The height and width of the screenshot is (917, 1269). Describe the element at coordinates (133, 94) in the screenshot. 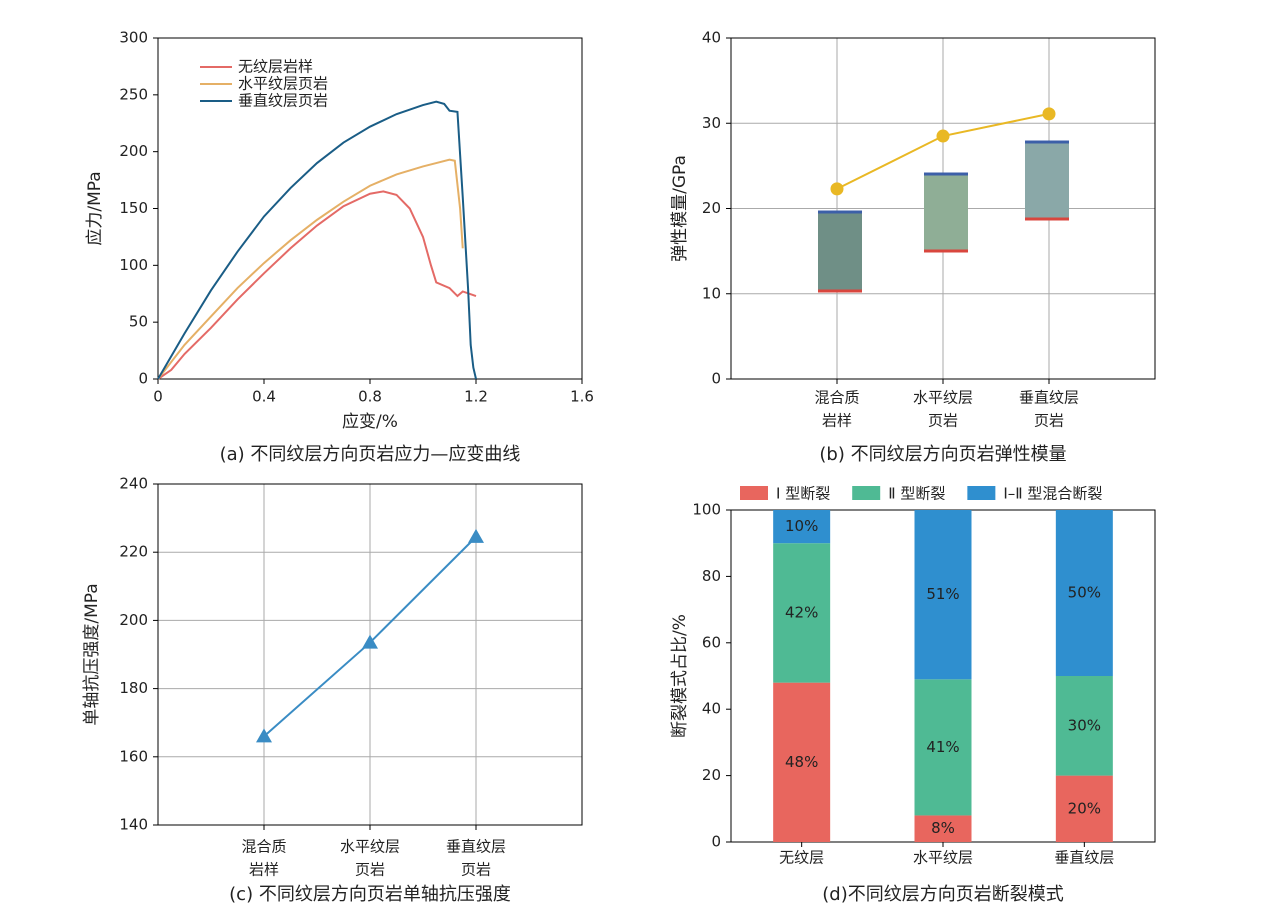

I see `y-tick-label: 250` at that location.